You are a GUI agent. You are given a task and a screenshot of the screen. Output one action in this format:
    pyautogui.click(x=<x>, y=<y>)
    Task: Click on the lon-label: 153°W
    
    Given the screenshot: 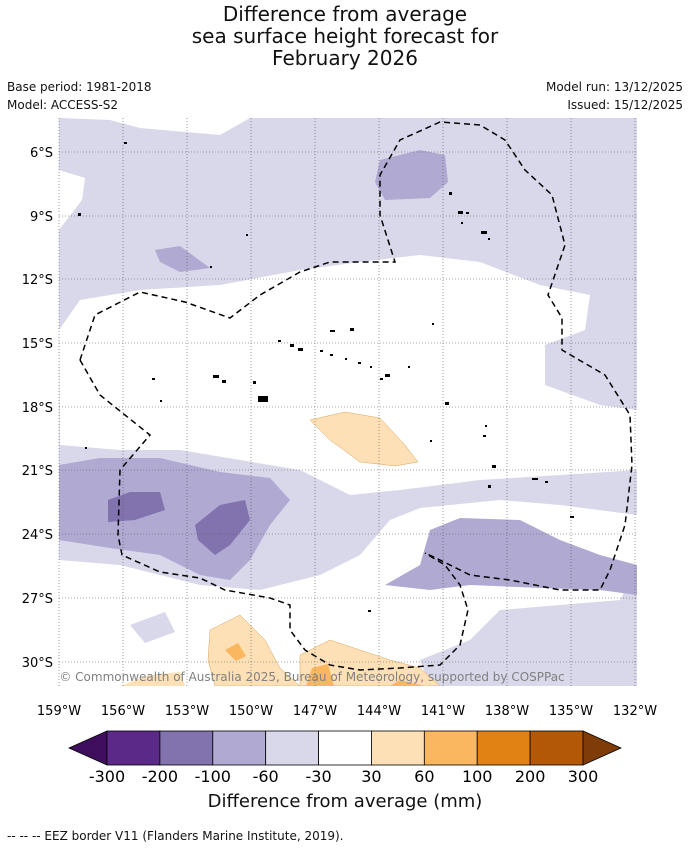 What is the action you would take?
    pyautogui.click(x=187, y=711)
    